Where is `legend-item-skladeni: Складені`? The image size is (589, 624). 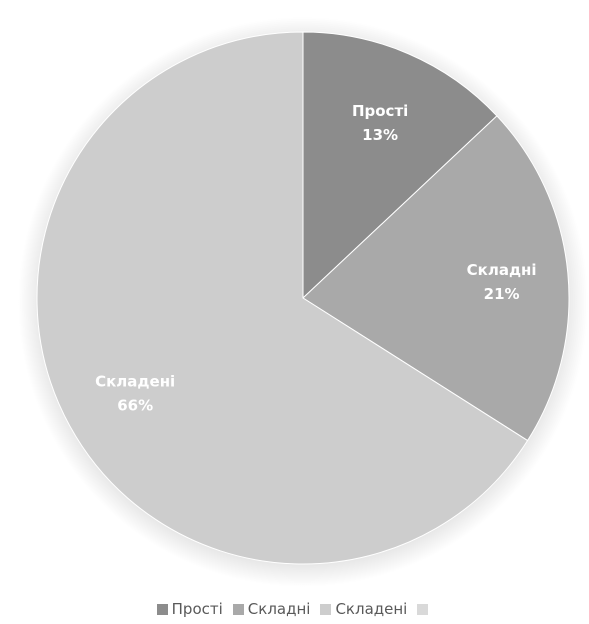 legend-item-skladeni: Складені is located at coordinates (363, 609).